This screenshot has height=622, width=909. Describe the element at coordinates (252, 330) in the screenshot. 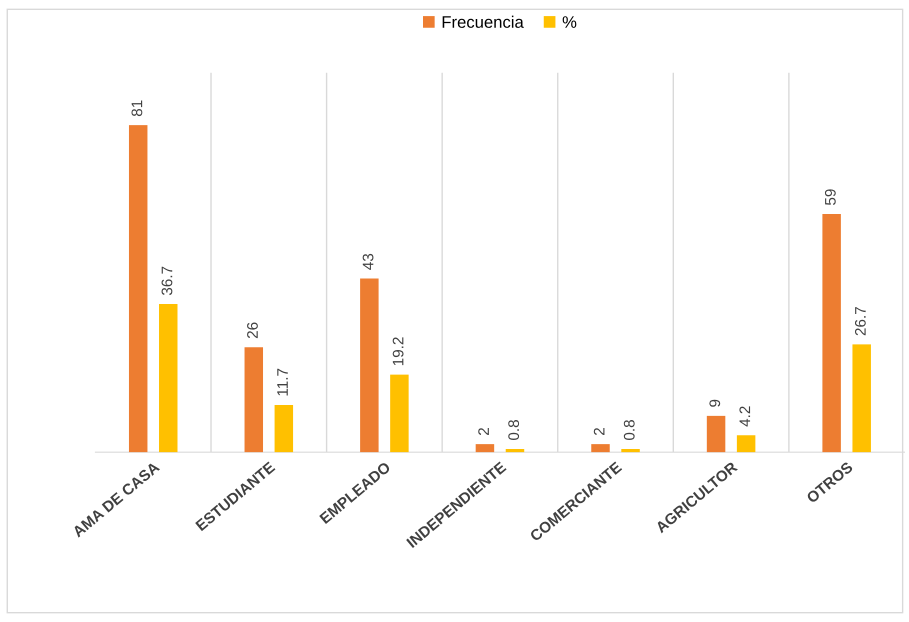

I see `data-label: 26` at that location.